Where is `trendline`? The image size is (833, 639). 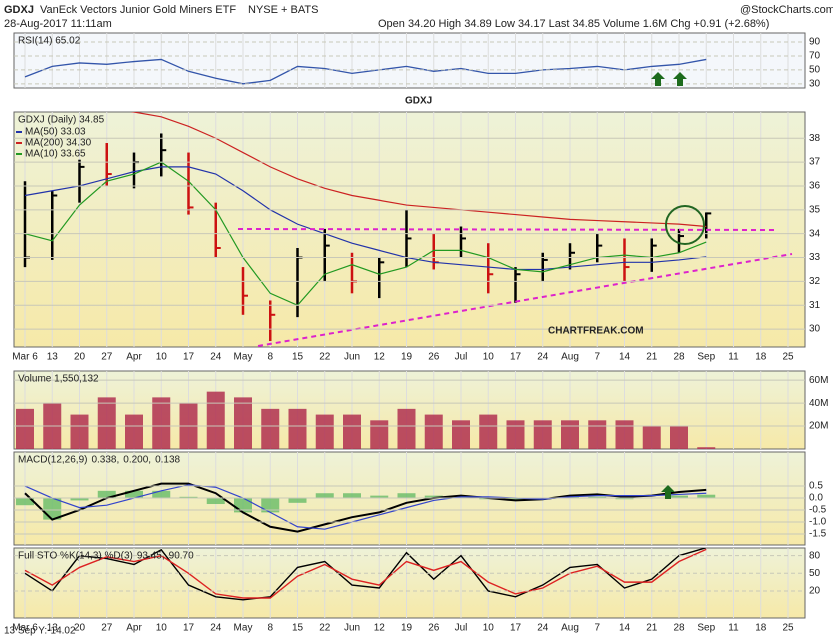 trendline is located at coordinates (525, 300).